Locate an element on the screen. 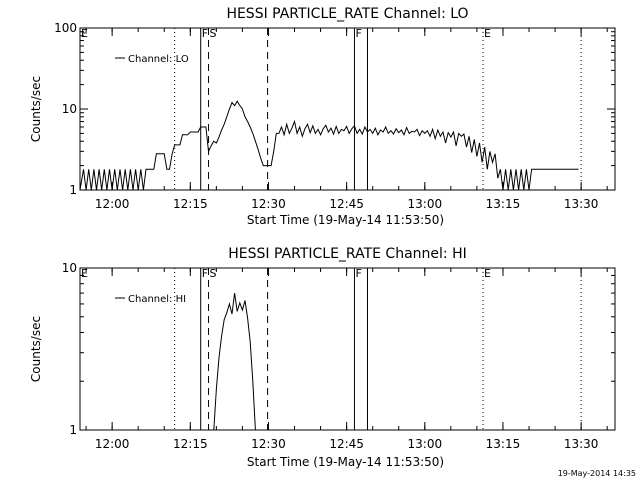 This screenshot has width=640, height=480. chart-title: HESSI PARTICLE_RATE Channel: HI is located at coordinates (347, 254).